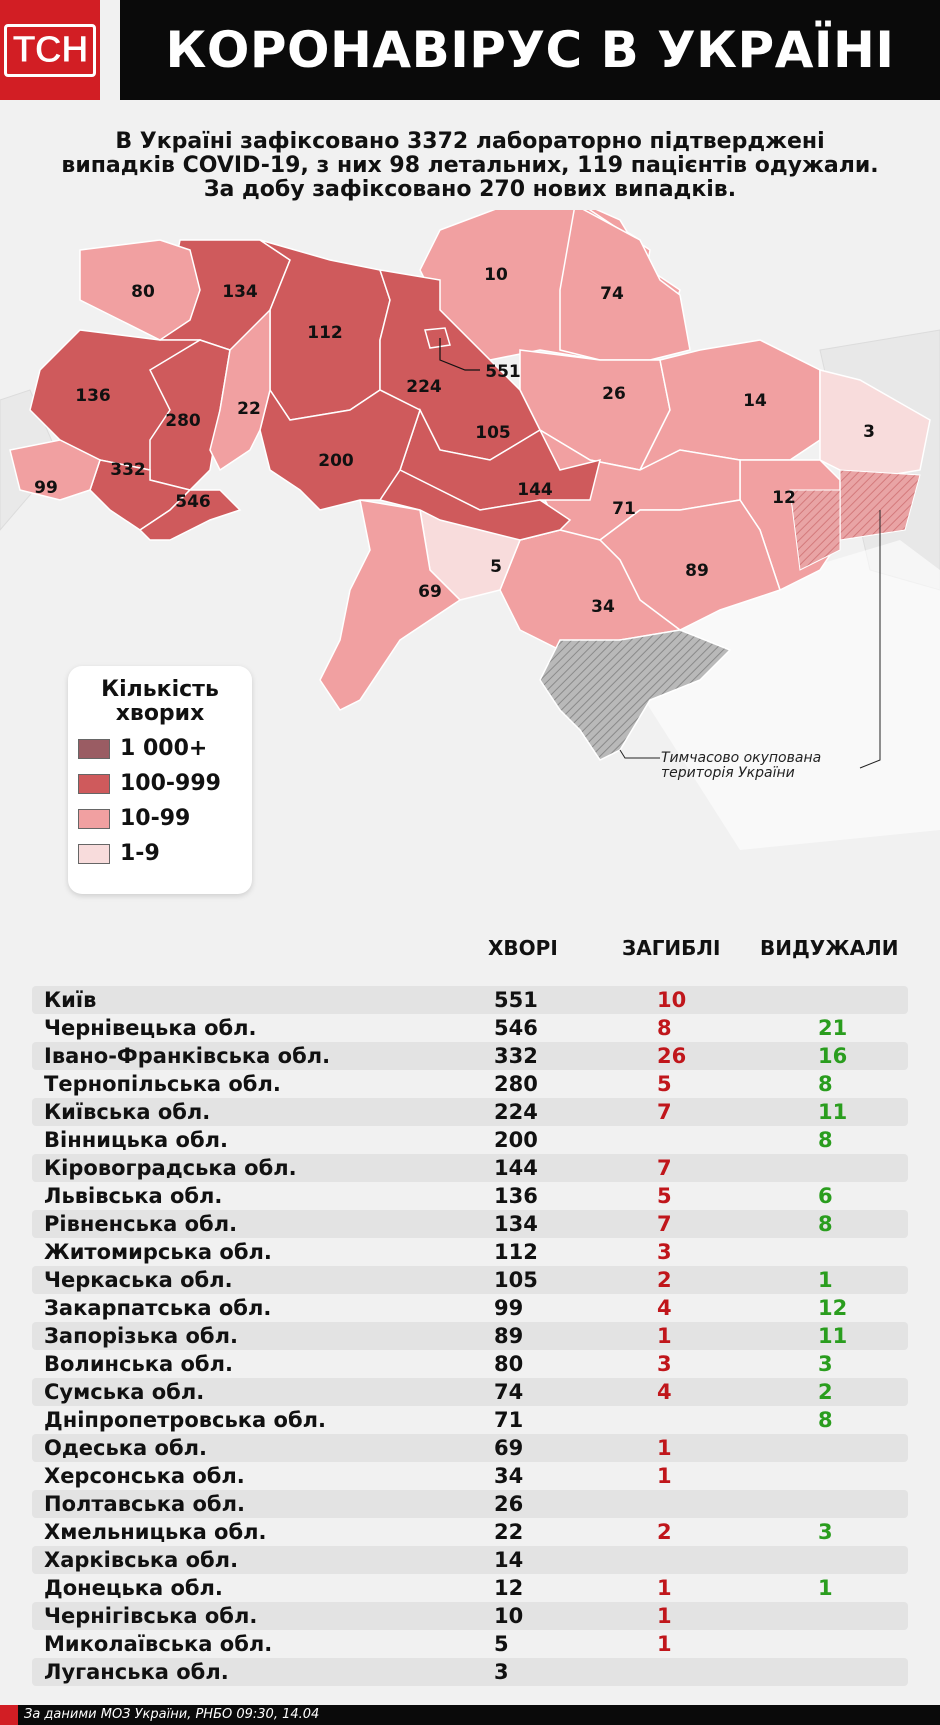 Image resolution: width=940 pixels, height=1725 pixels. Describe the element at coordinates (158, 1644) in the screenshot. I see `region-name: Миколаївська обл.` at that location.